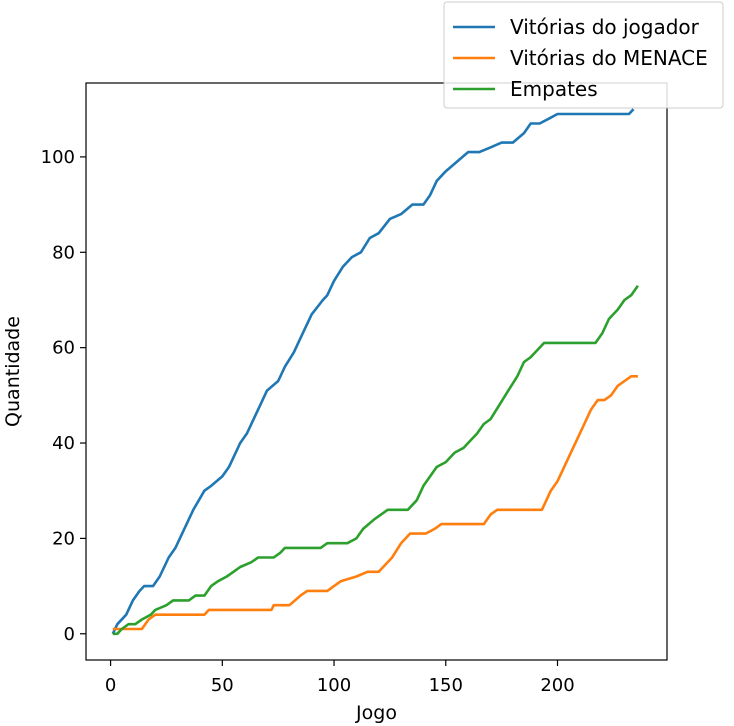  Describe the element at coordinates (63, 443) in the screenshot. I see `y-tick-label: 40` at that location.